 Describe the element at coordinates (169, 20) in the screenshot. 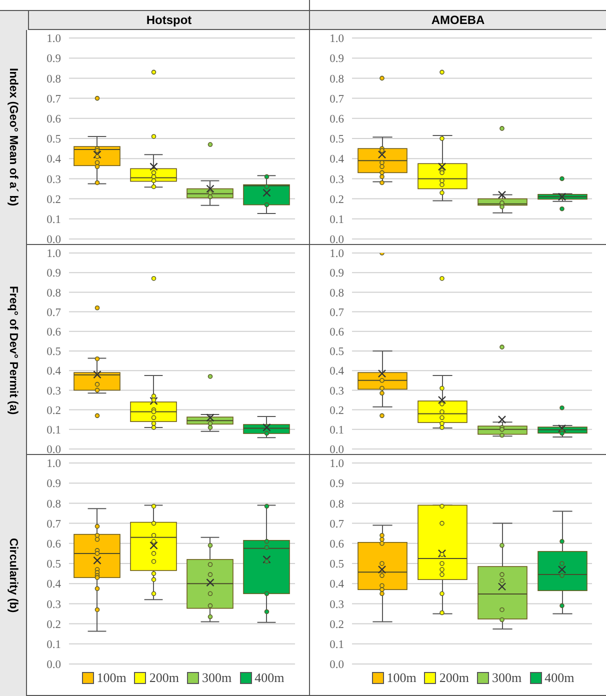

I see `chart-title: Hotspot` at that location.